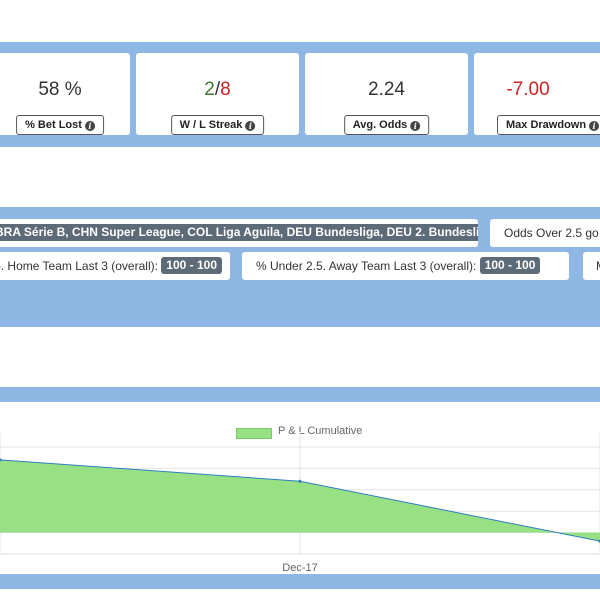 The width and height of the screenshot is (600, 600). I want to click on max-drawdown-label: Max Drawdown i, so click(548, 125).